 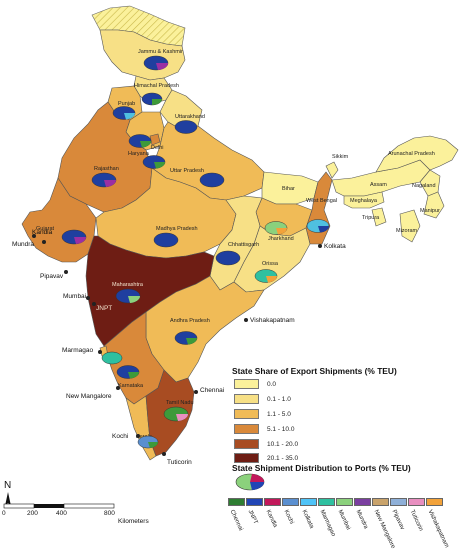 I want to click on pie-uttar-pradesh, so click(x=212, y=180).